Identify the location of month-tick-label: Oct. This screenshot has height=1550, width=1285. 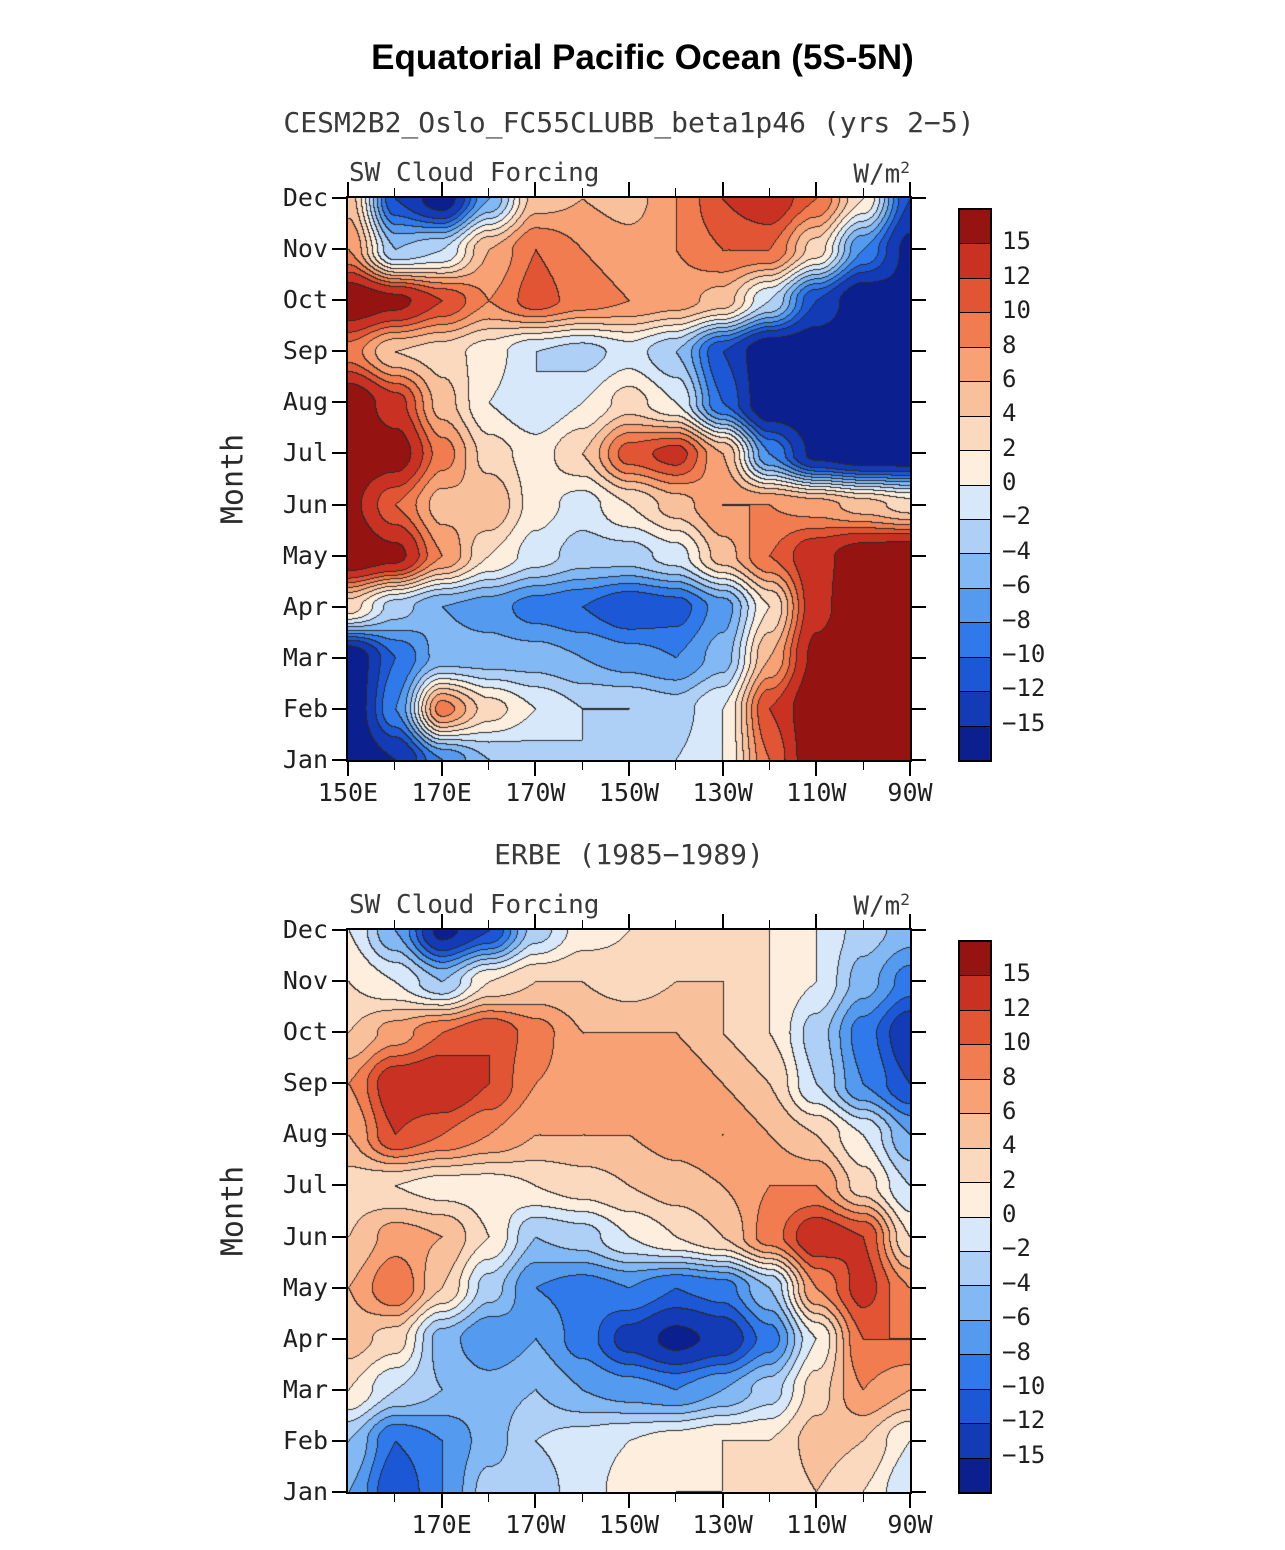
(305, 1032).